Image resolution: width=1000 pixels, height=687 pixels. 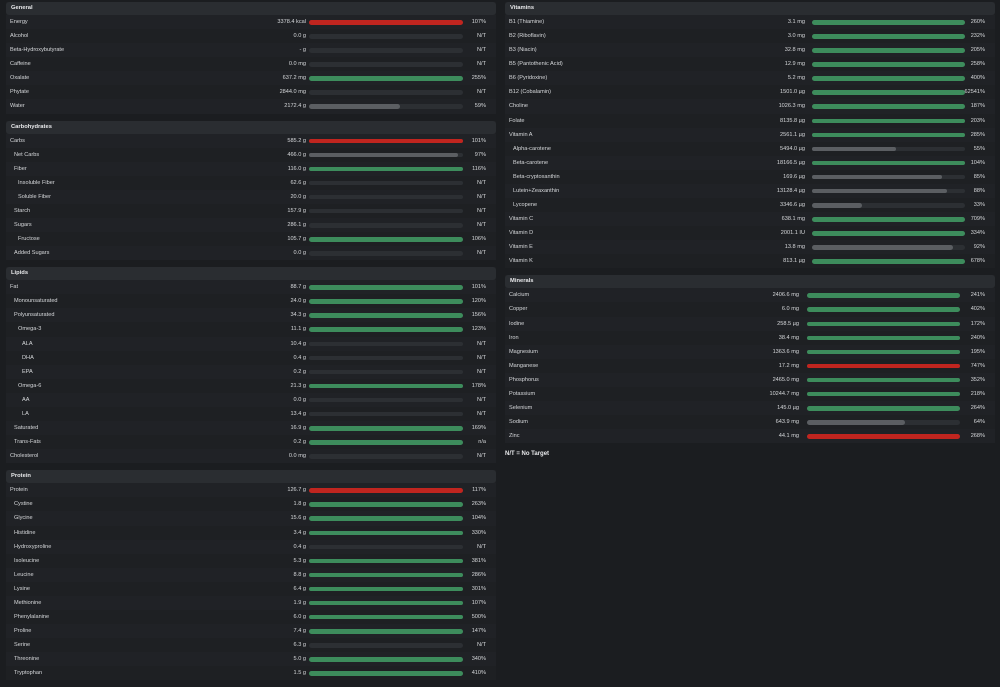 What do you see at coordinates (251, 589) in the screenshot?
I see `nutrient-row-lysine: Lysine 6.4 g 301%` at bounding box center [251, 589].